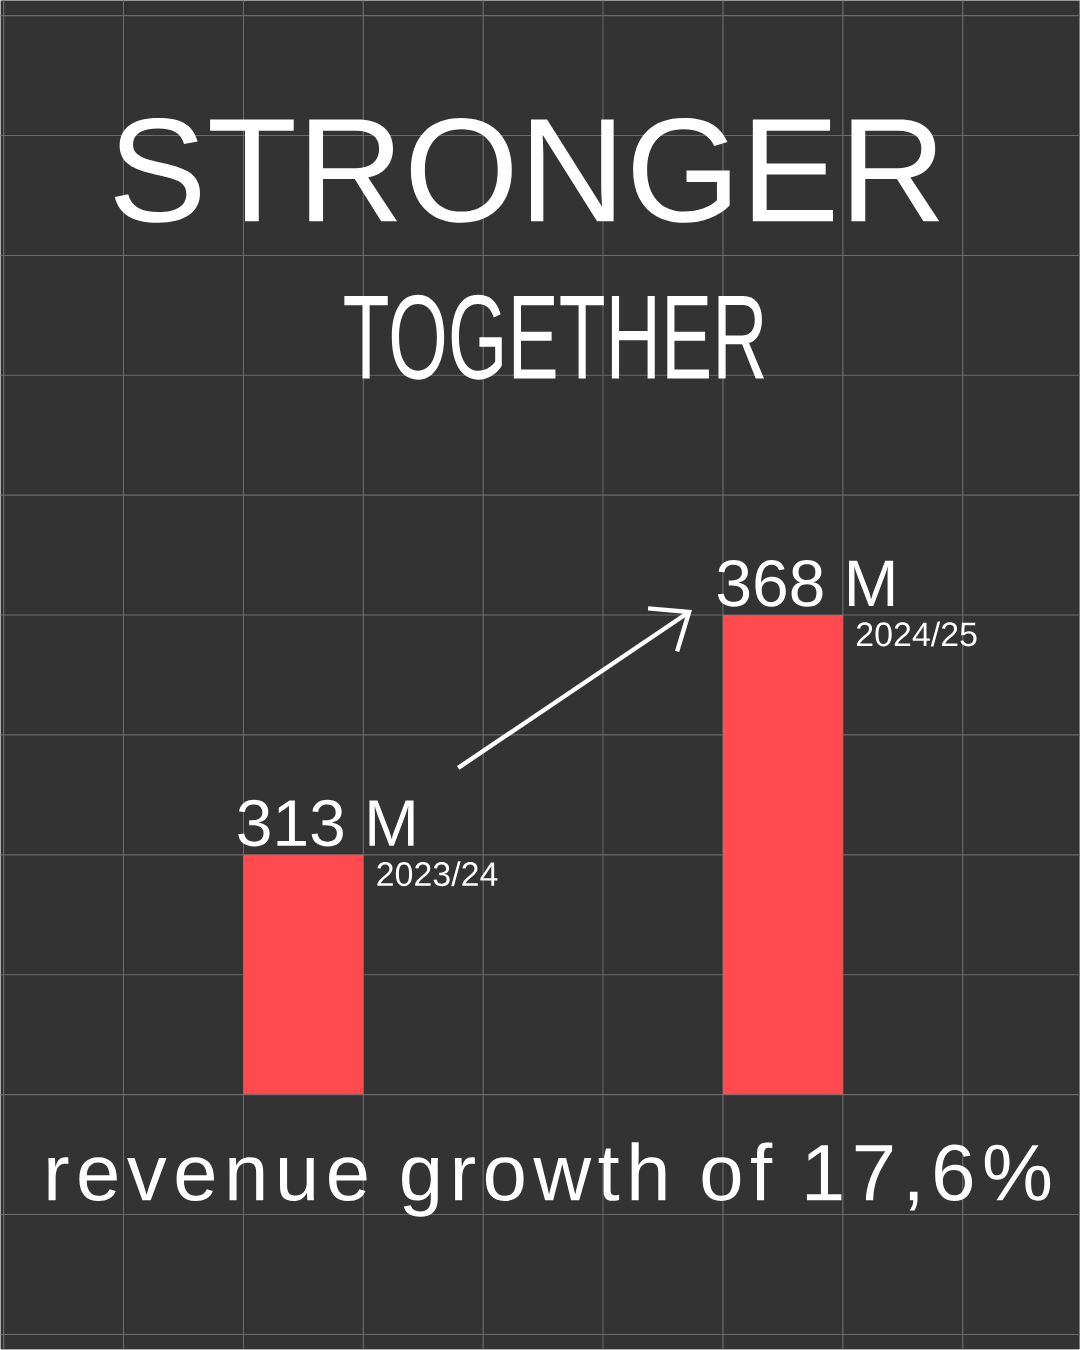  I want to click on text: revenue growth of 17,6%, so click(549, 1179).